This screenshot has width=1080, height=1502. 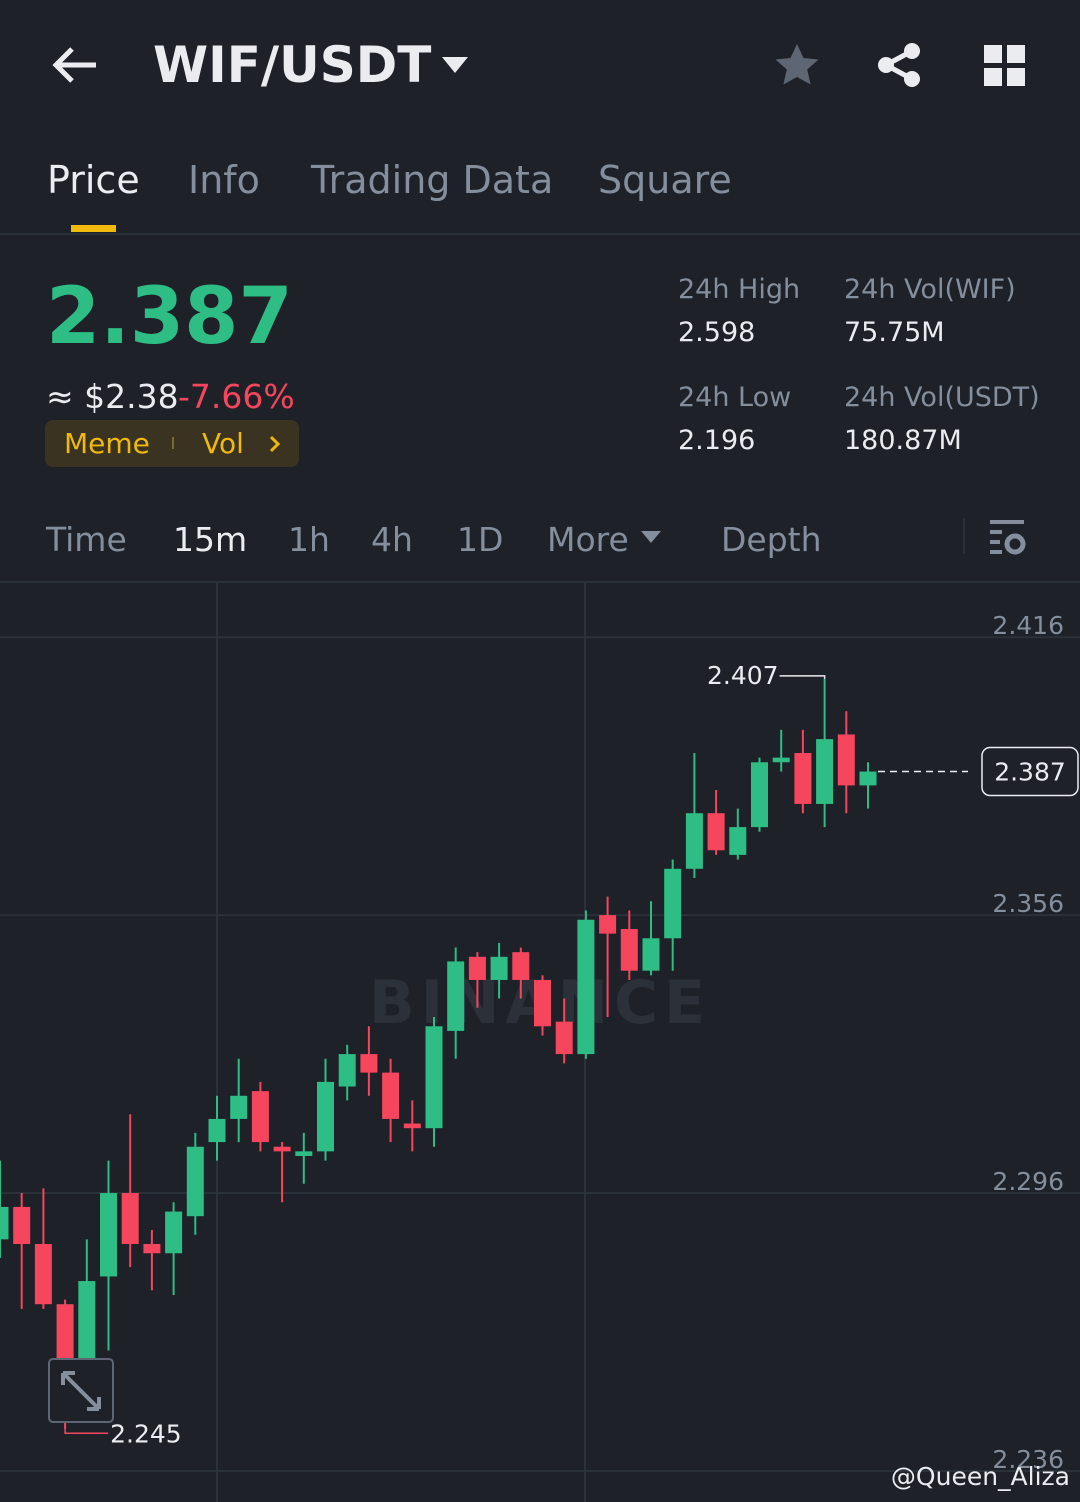 I want to click on pair-dropdown, so click(x=455, y=65).